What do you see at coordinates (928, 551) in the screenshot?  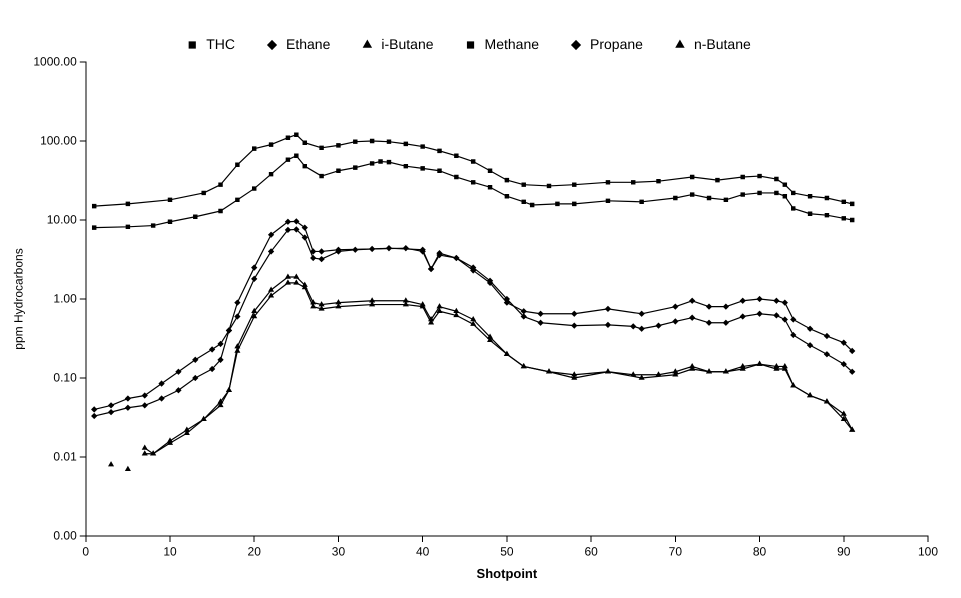 I see `x-tick-label: 100` at bounding box center [928, 551].